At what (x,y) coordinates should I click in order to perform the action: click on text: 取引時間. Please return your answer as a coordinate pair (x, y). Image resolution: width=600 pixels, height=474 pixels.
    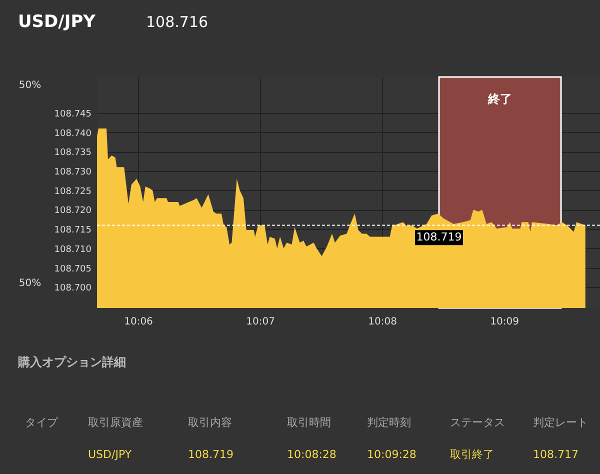
    Looking at the image, I should click on (309, 422).